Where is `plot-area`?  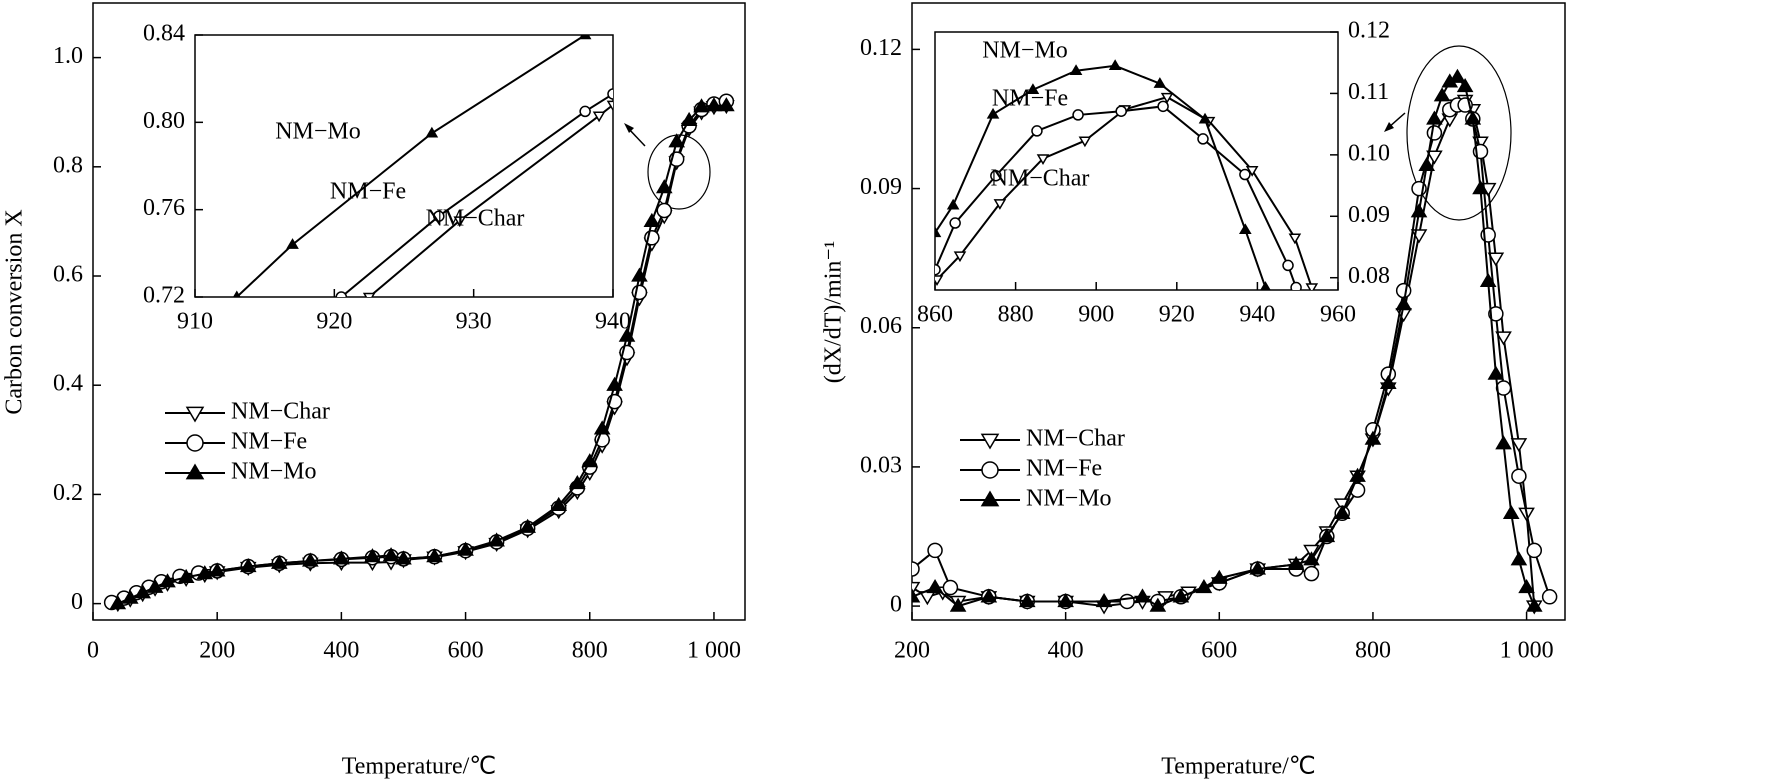
plot-area is located at coordinates (1127, 174).